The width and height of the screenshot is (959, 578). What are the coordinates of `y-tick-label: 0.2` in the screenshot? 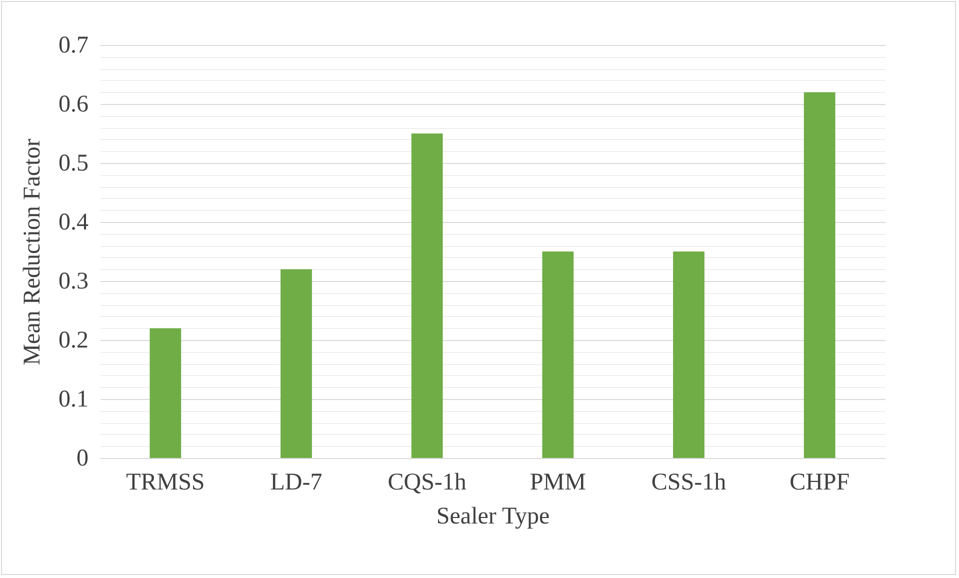 It's located at (73, 341).